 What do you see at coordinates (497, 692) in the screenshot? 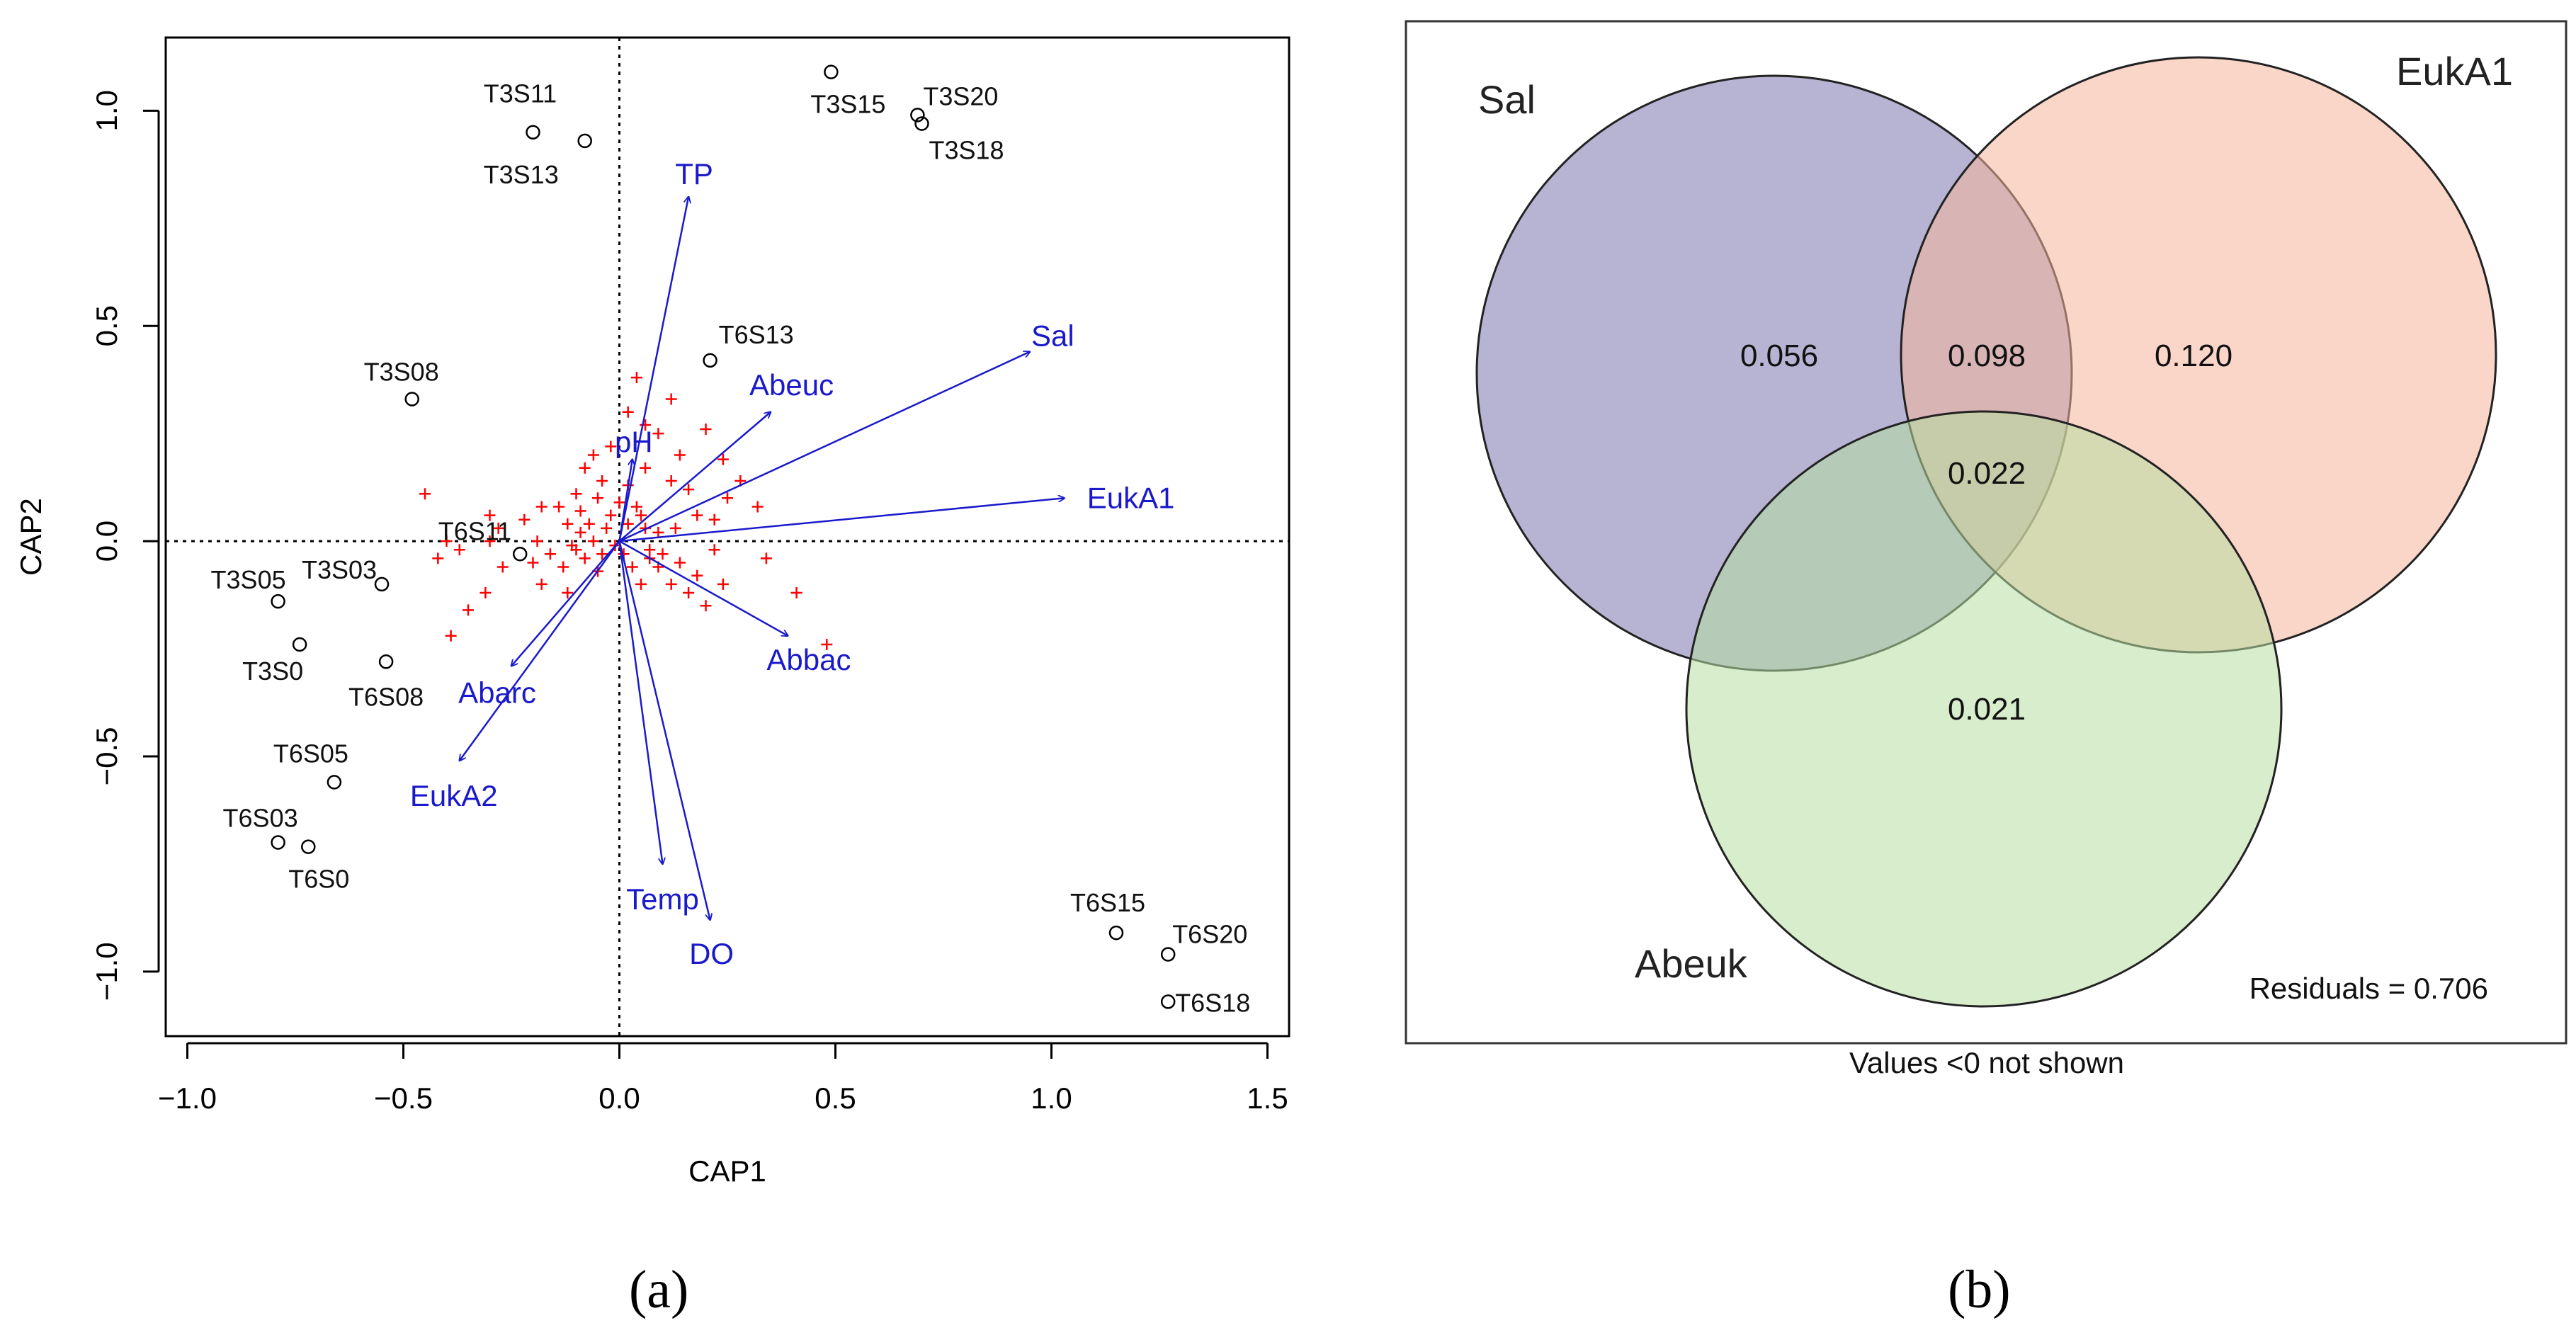
I see `vector-label: Abarc` at bounding box center [497, 692].